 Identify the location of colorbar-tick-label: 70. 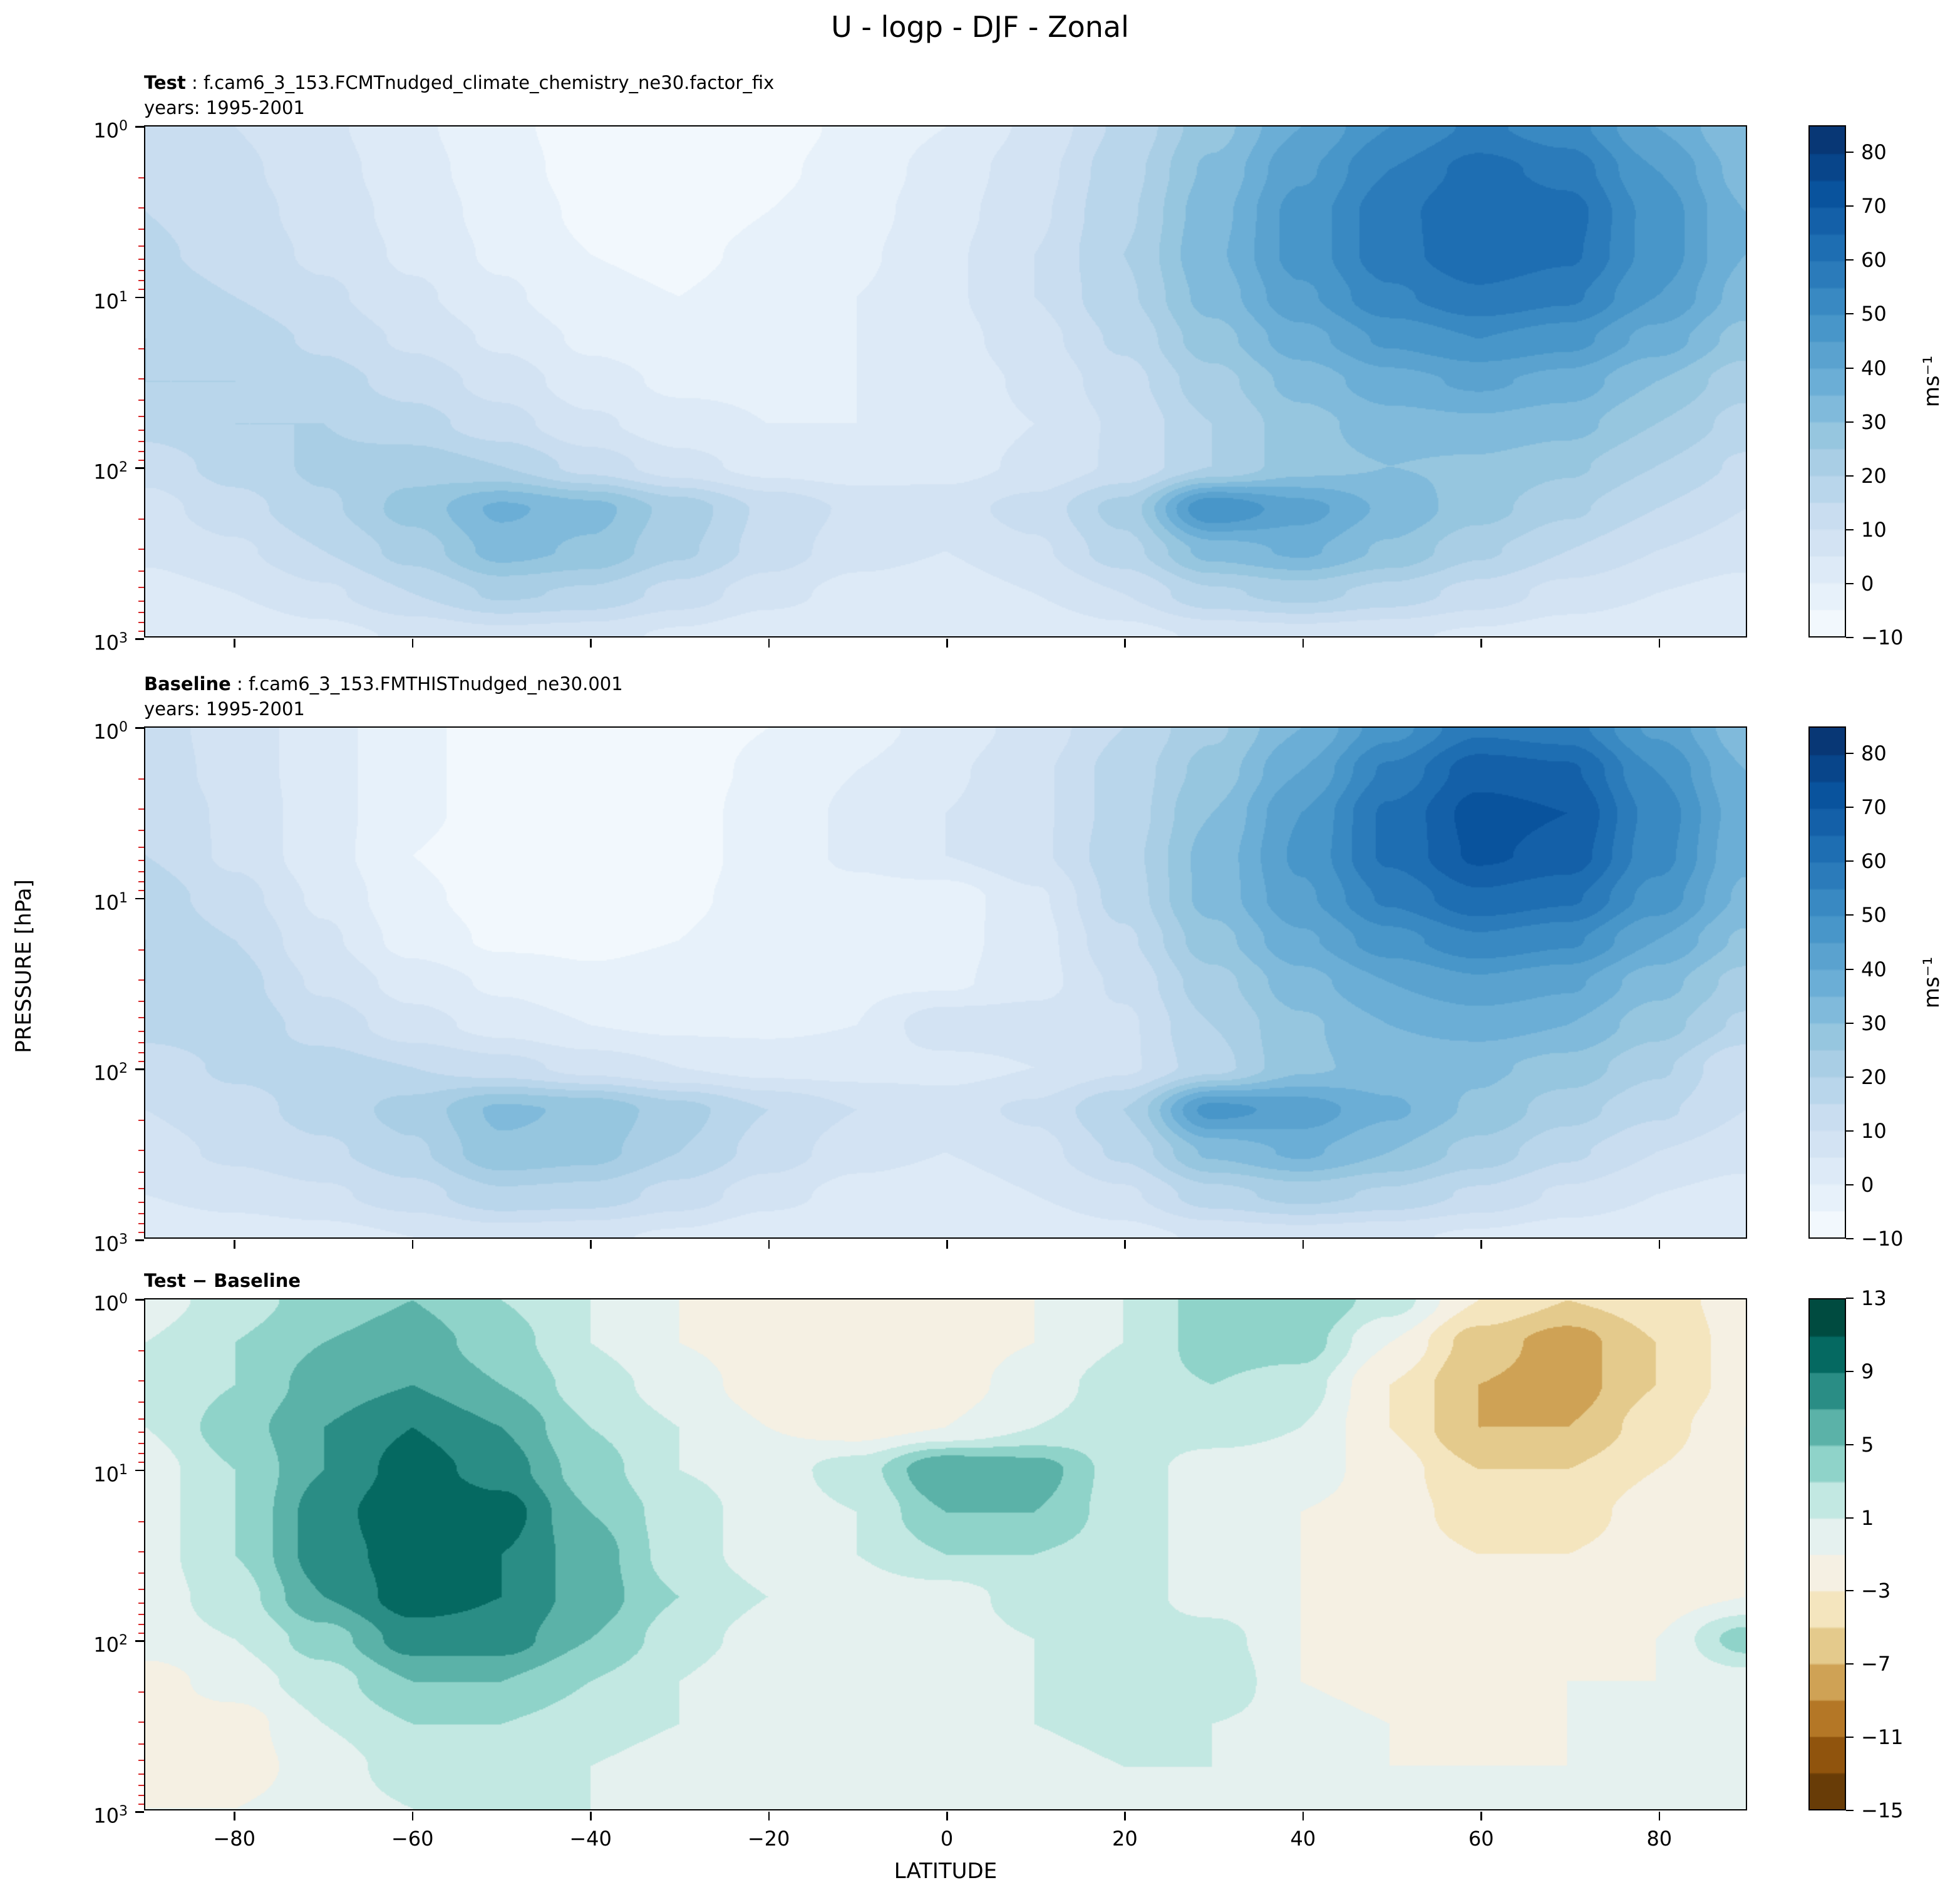
(1874, 206).